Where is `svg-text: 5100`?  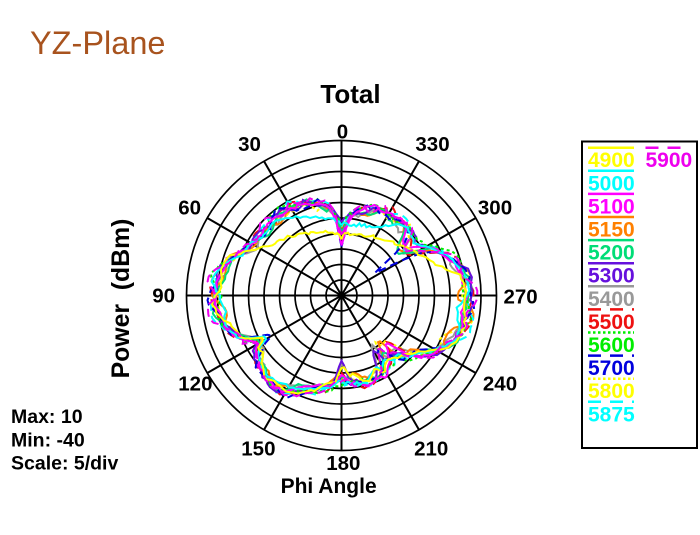
svg-text: 5100 is located at coordinates (611, 206).